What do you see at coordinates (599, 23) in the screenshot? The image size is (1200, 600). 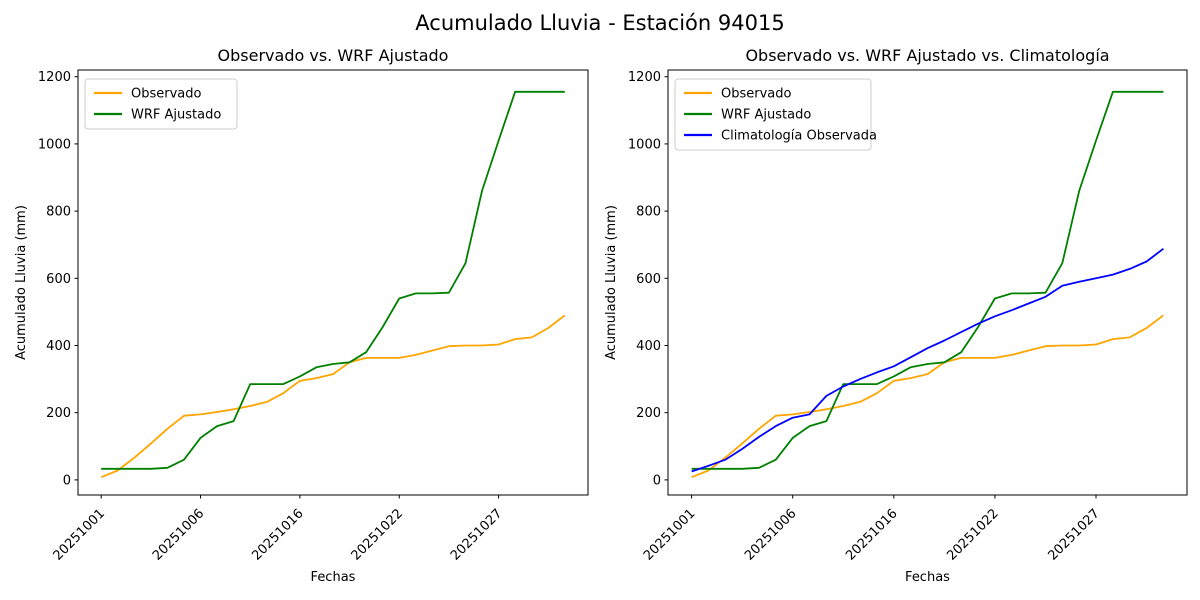 I see `figure-title: Acumulado Lluvia - Estación 94015` at bounding box center [599, 23].